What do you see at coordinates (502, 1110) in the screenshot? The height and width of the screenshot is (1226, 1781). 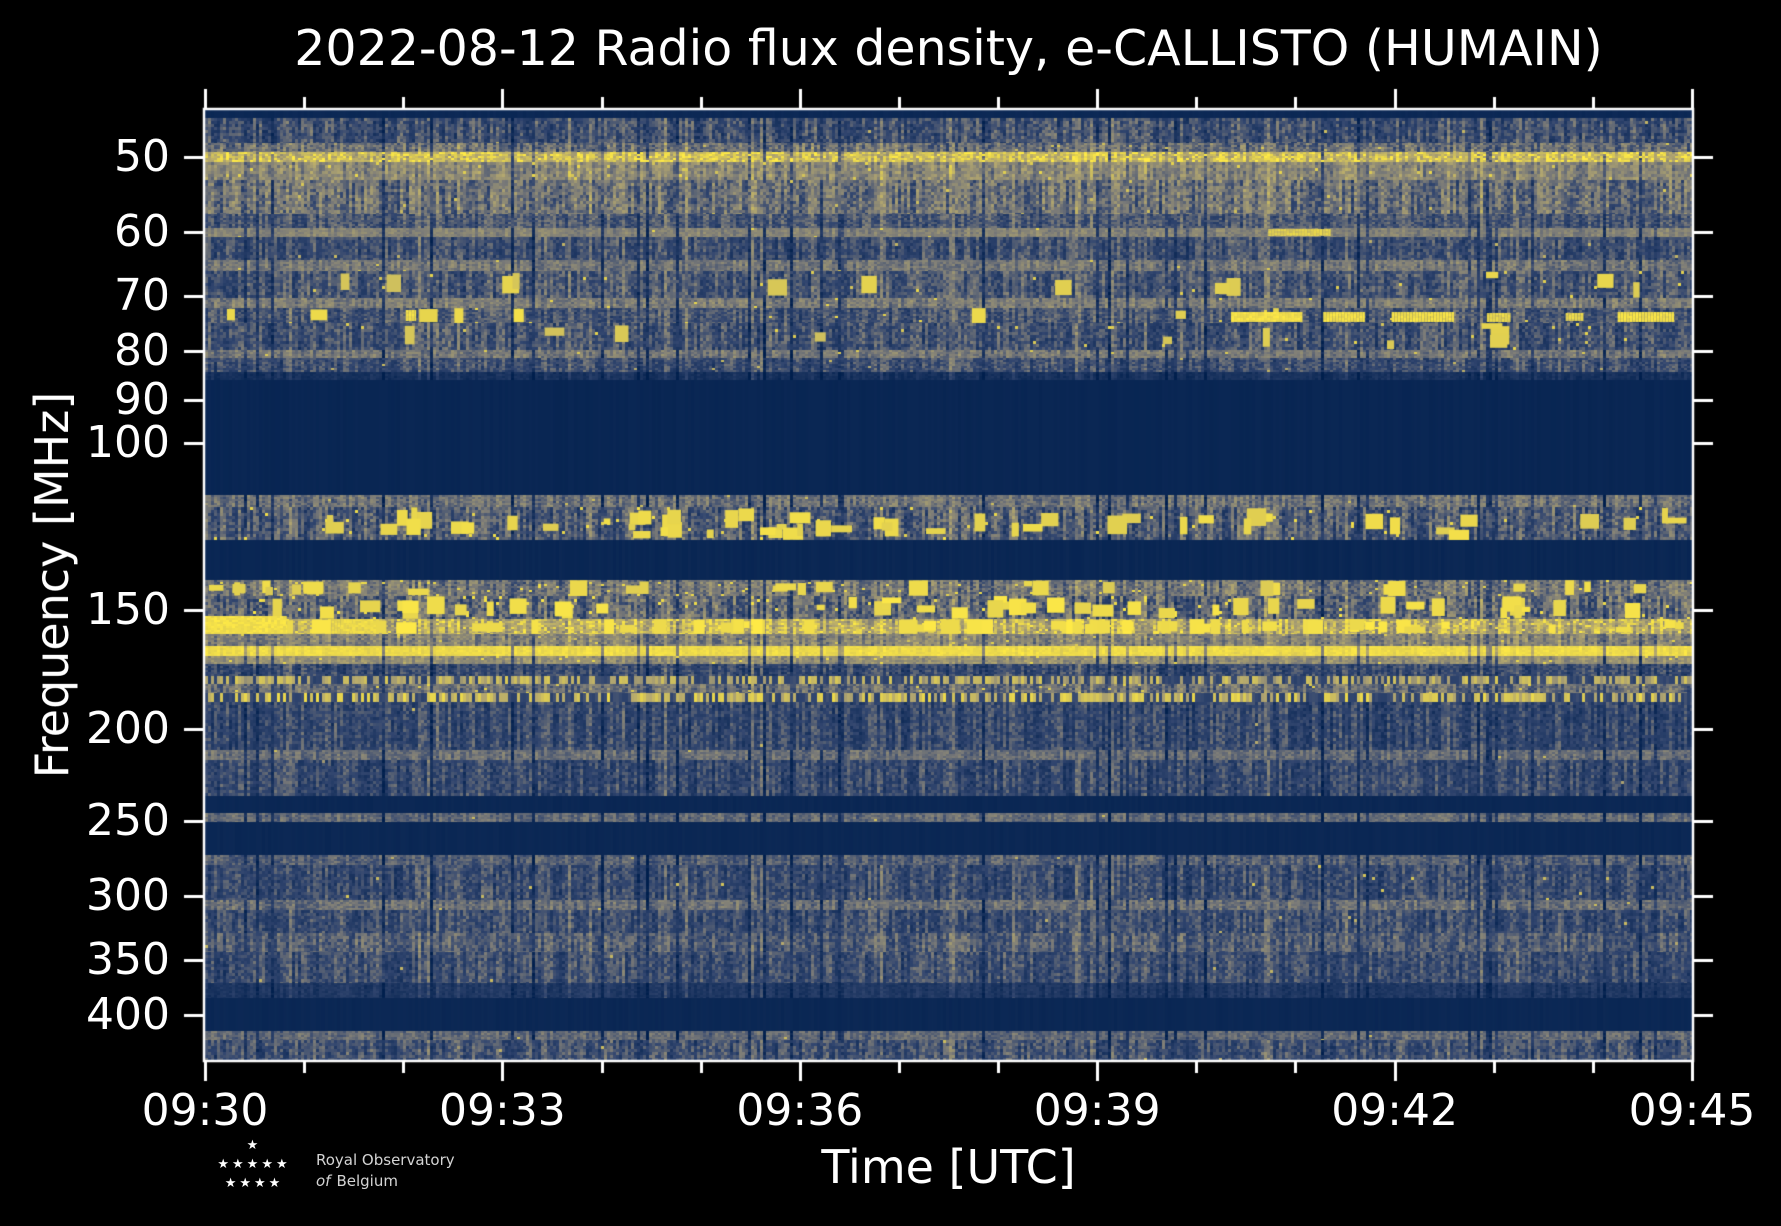 I see `x-tick-label: 09:33` at bounding box center [502, 1110].